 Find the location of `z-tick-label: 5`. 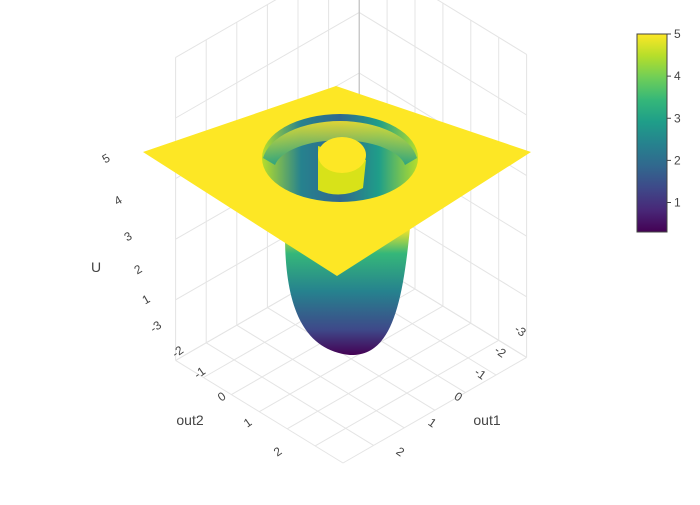

z-tick-label: 5 is located at coordinates (106, 159).